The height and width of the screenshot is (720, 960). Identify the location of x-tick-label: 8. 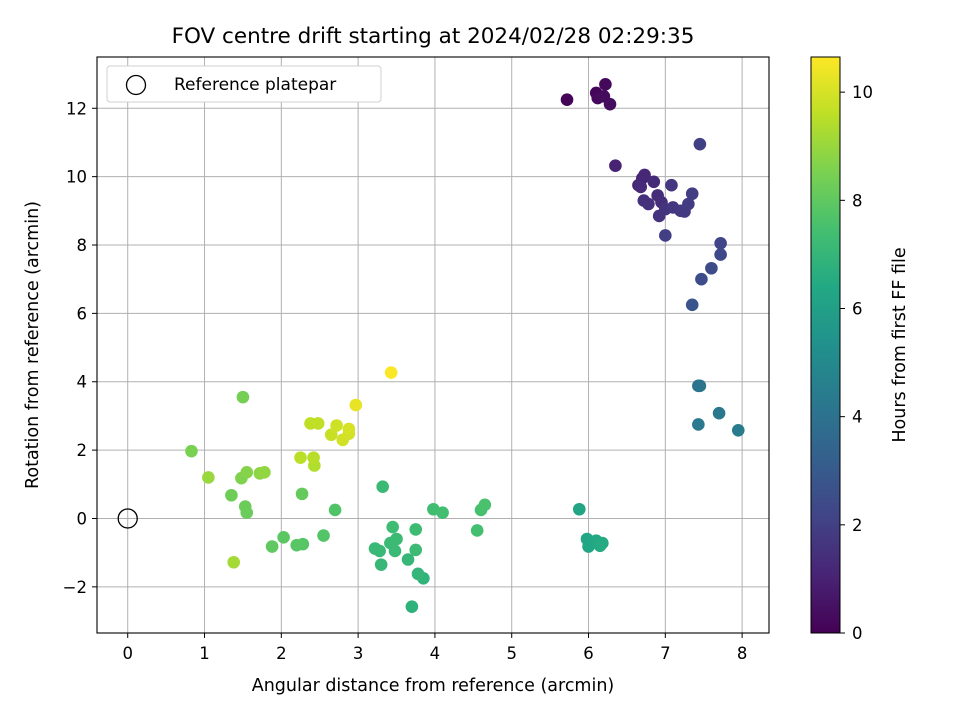
(742, 653).